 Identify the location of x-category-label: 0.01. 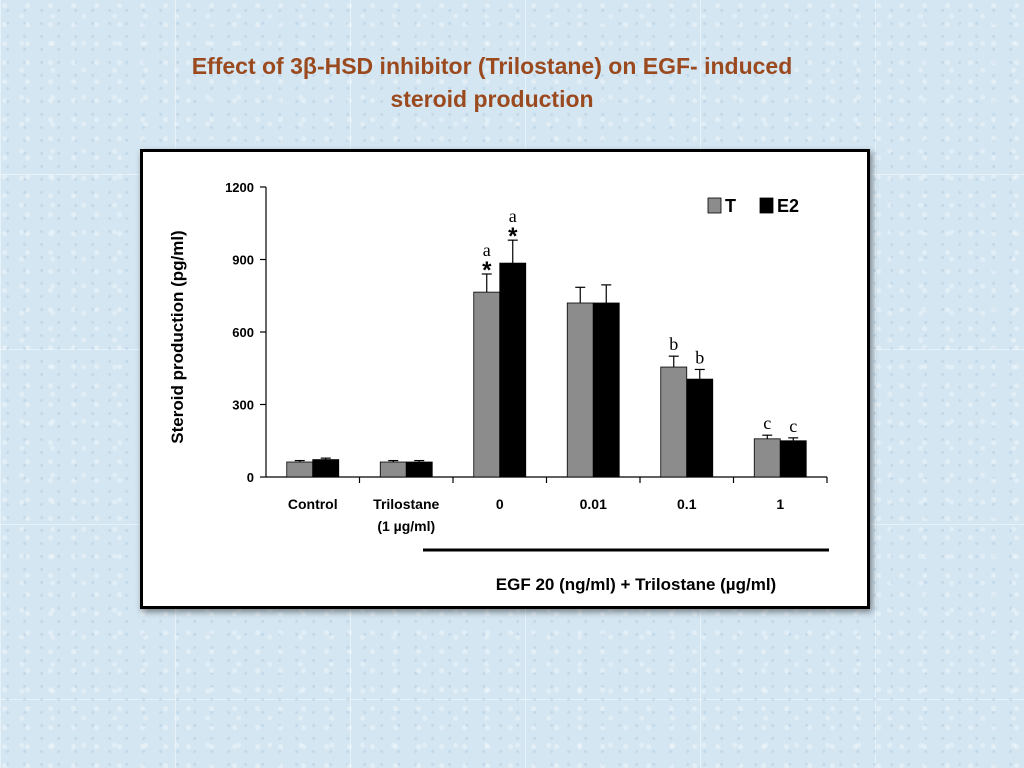
(593, 504).